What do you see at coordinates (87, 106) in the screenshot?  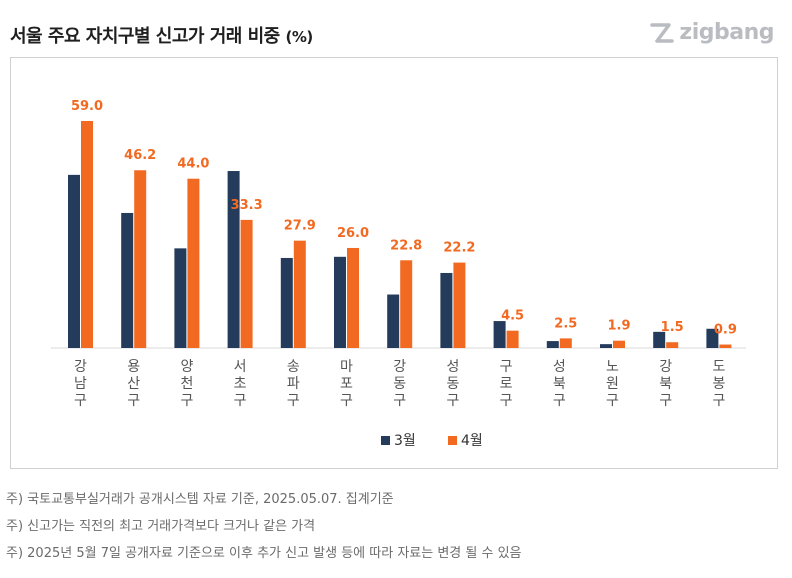 I see `data-label-april-0: 59.0` at bounding box center [87, 106].